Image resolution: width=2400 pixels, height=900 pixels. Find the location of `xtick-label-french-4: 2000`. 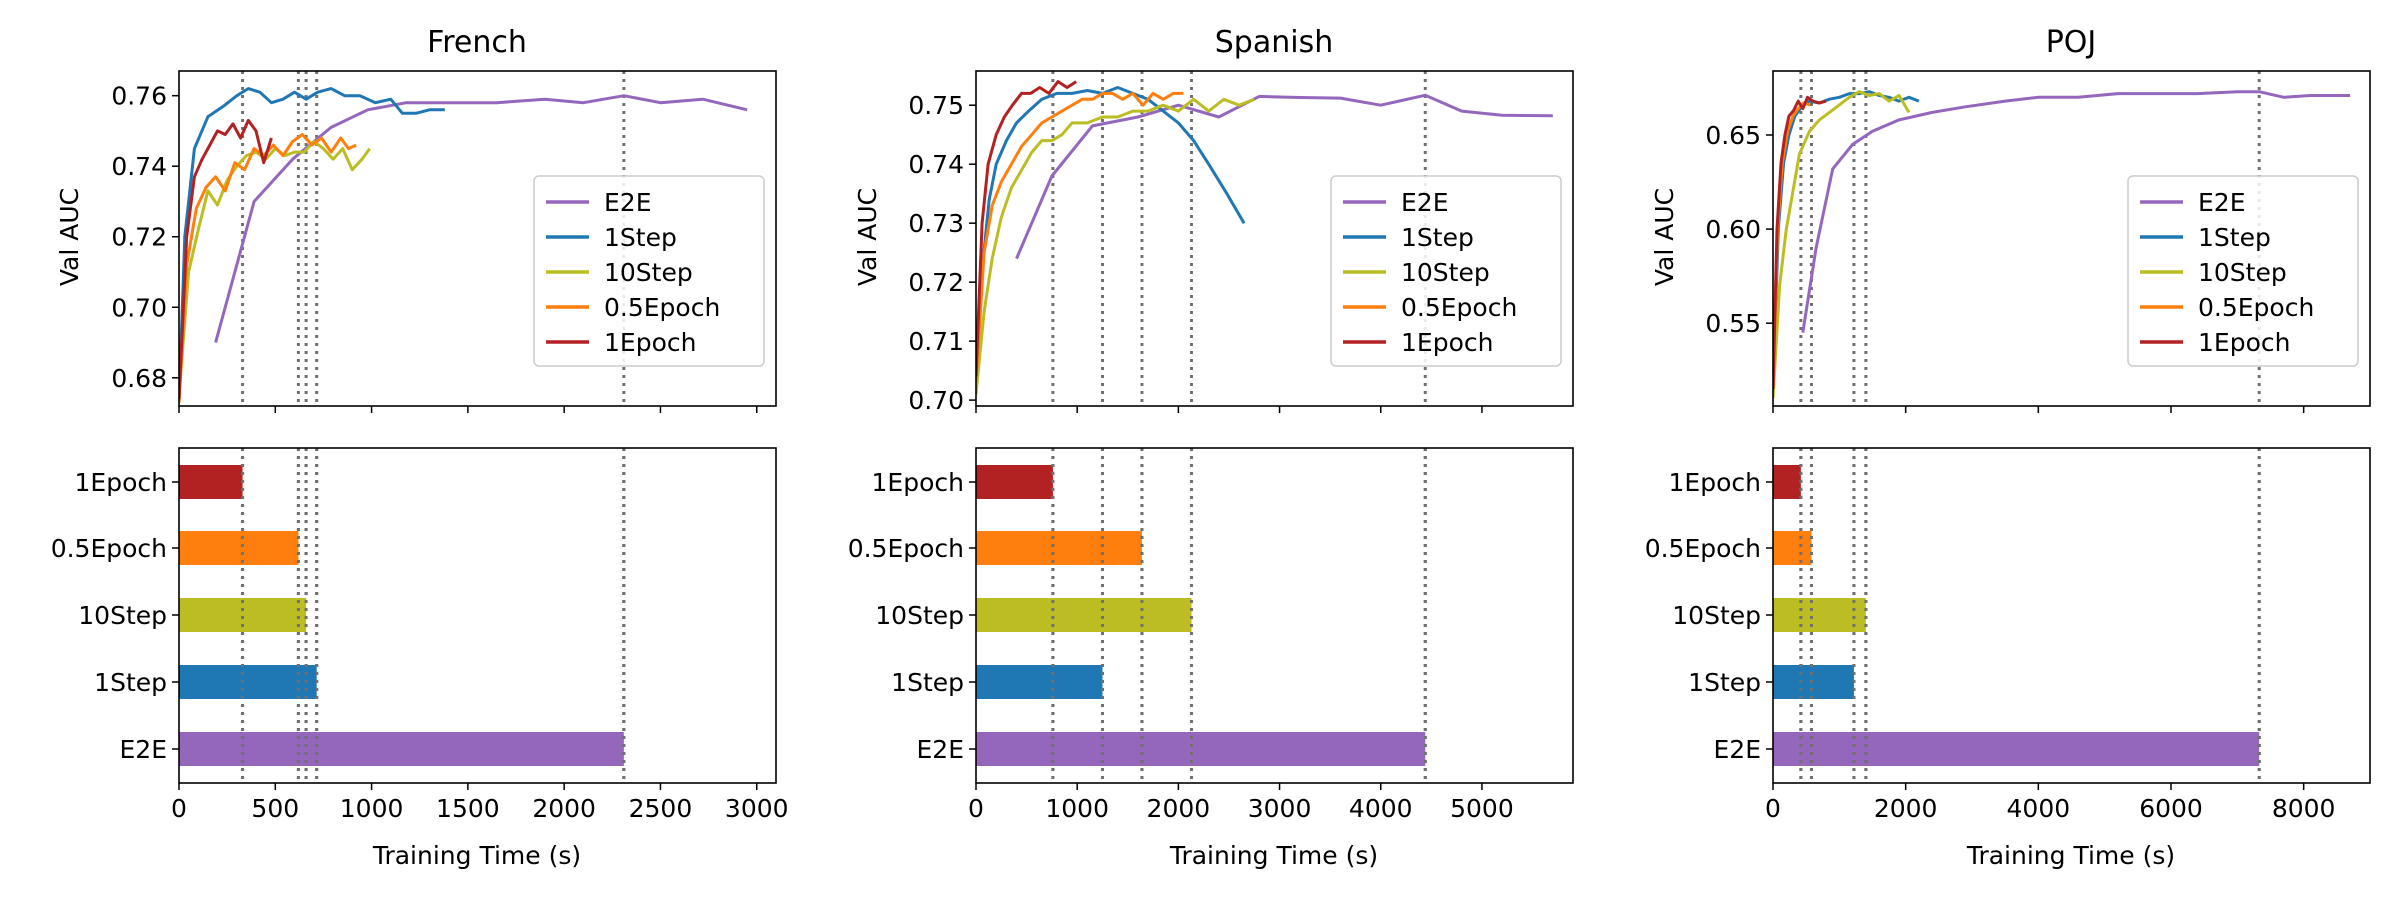

xtick-label-french-4: 2000 is located at coordinates (564, 808).